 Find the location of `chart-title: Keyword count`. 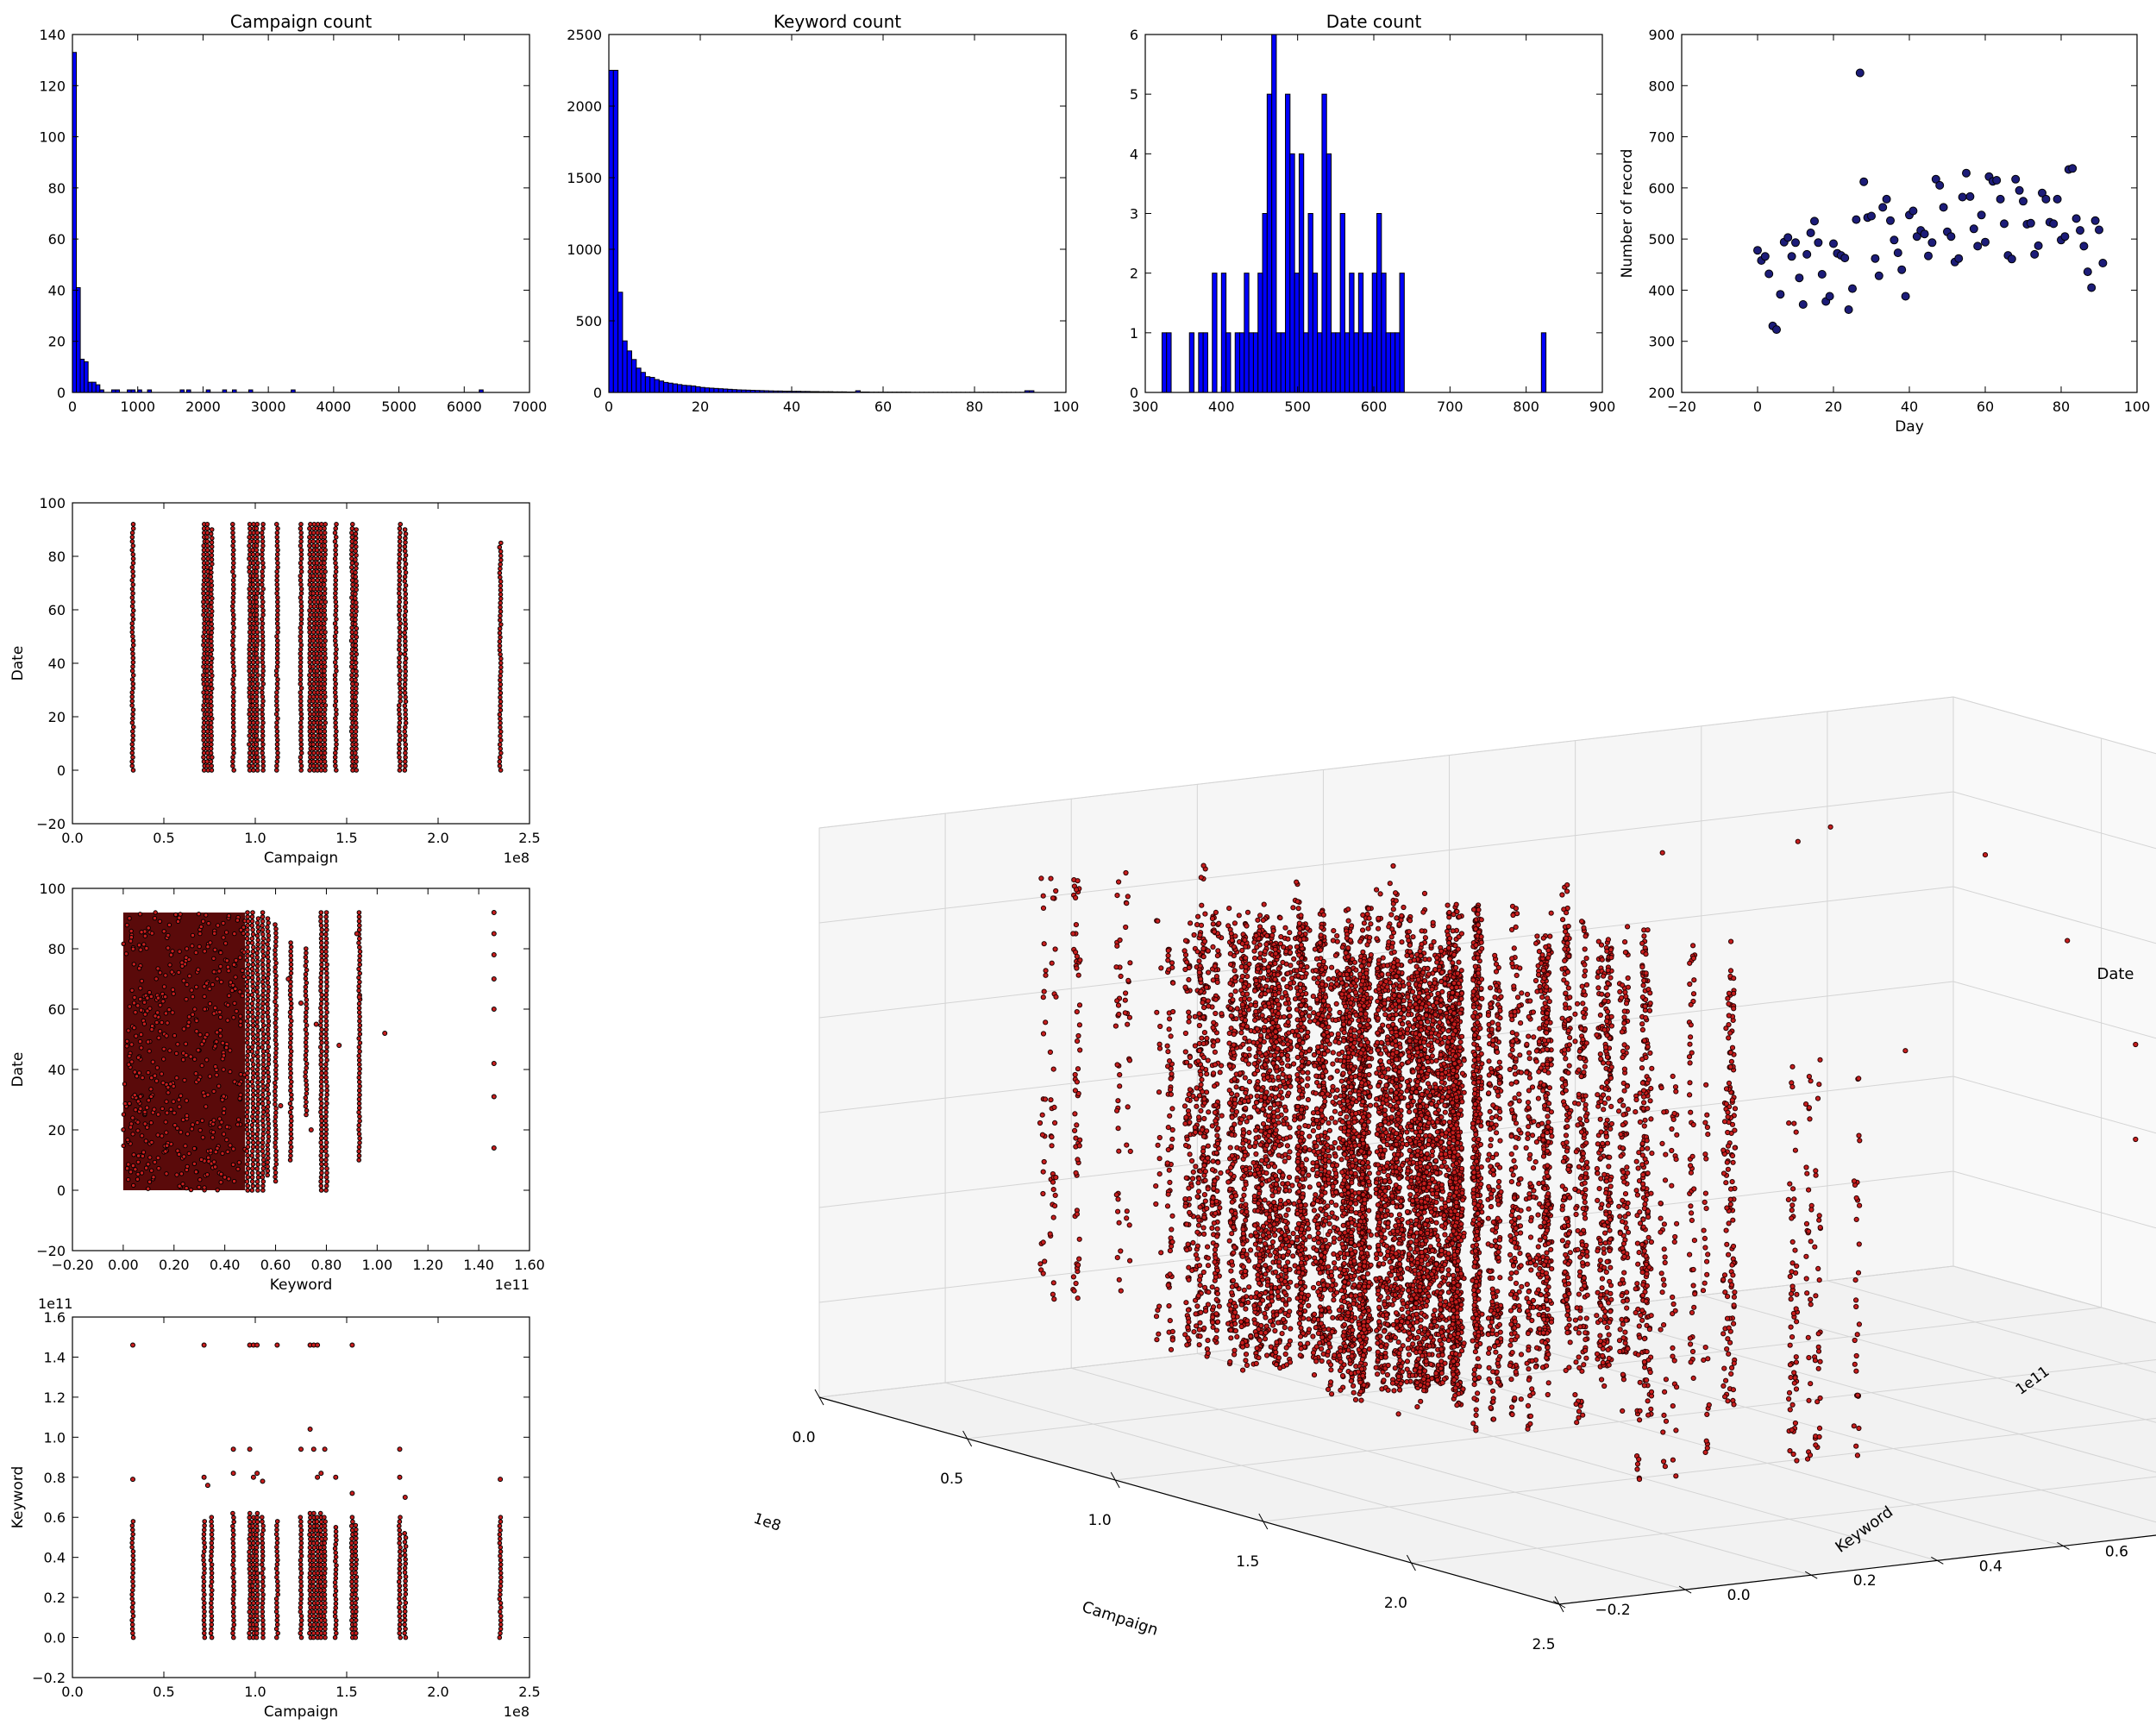

chart-title: Keyword count is located at coordinates (837, 21).